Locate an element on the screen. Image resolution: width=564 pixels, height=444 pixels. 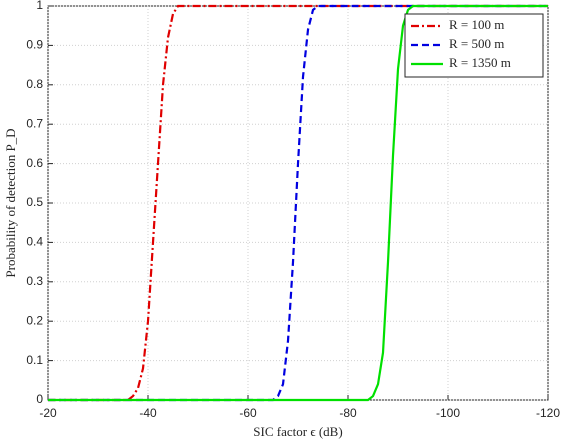
y-tick-label: 0.5 is located at coordinates (34, 202).